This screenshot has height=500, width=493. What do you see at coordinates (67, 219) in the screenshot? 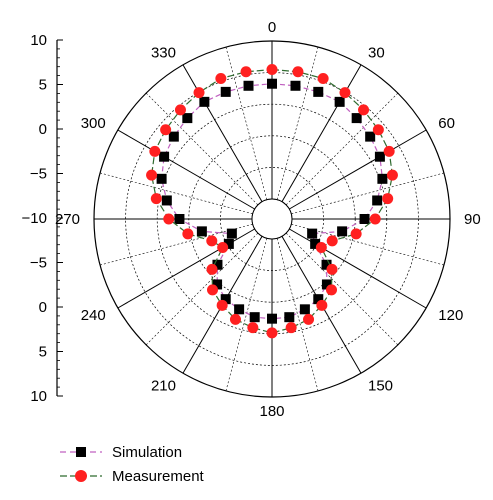
I see `angle-tick-label: 270` at bounding box center [67, 219].